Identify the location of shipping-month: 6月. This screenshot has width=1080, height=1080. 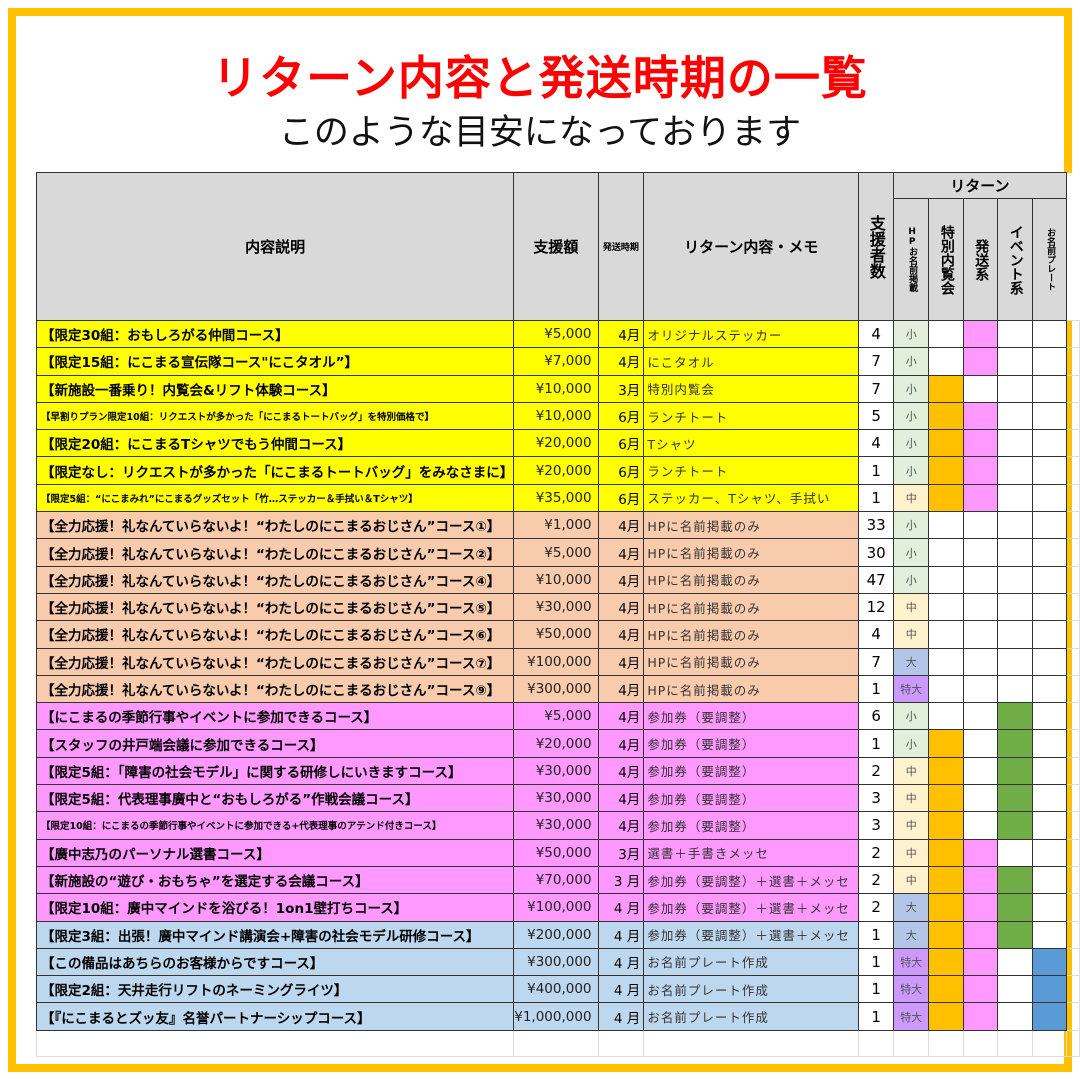
(621, 470).